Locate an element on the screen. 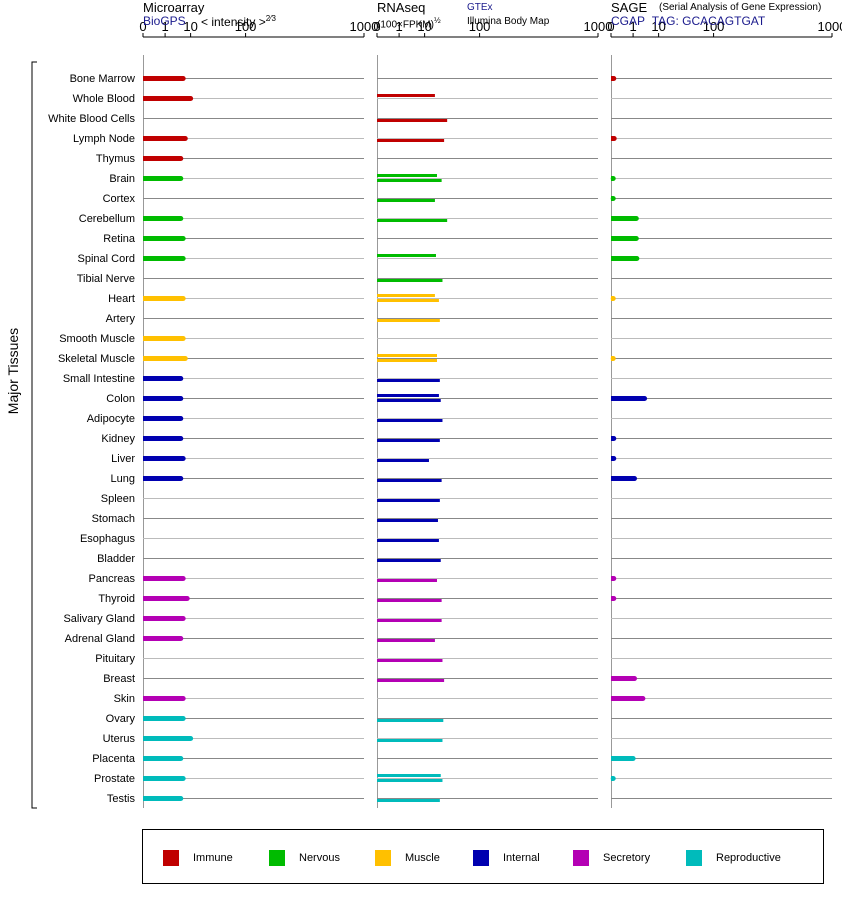 This screenshot has width=842, height=900. tissue-label: Small Intestine is located at coordinates (99, 379).